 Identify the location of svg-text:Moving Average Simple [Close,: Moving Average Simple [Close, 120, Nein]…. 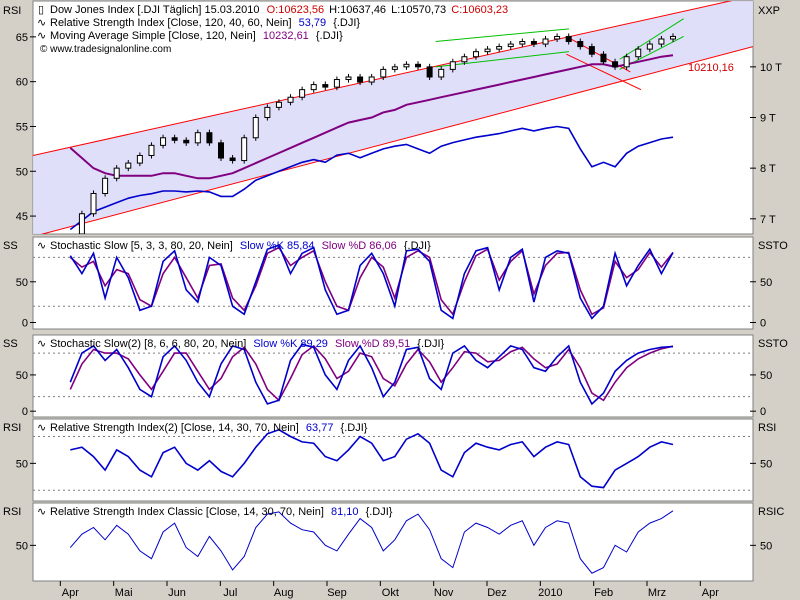
(196, 36).